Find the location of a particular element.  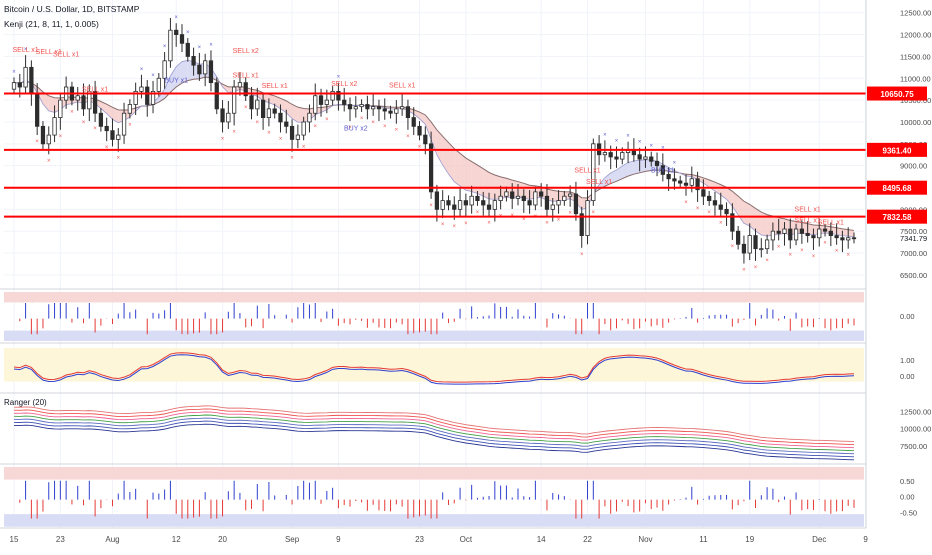

pane-tick-label: 0.00 is located at coordinates (907, 316).